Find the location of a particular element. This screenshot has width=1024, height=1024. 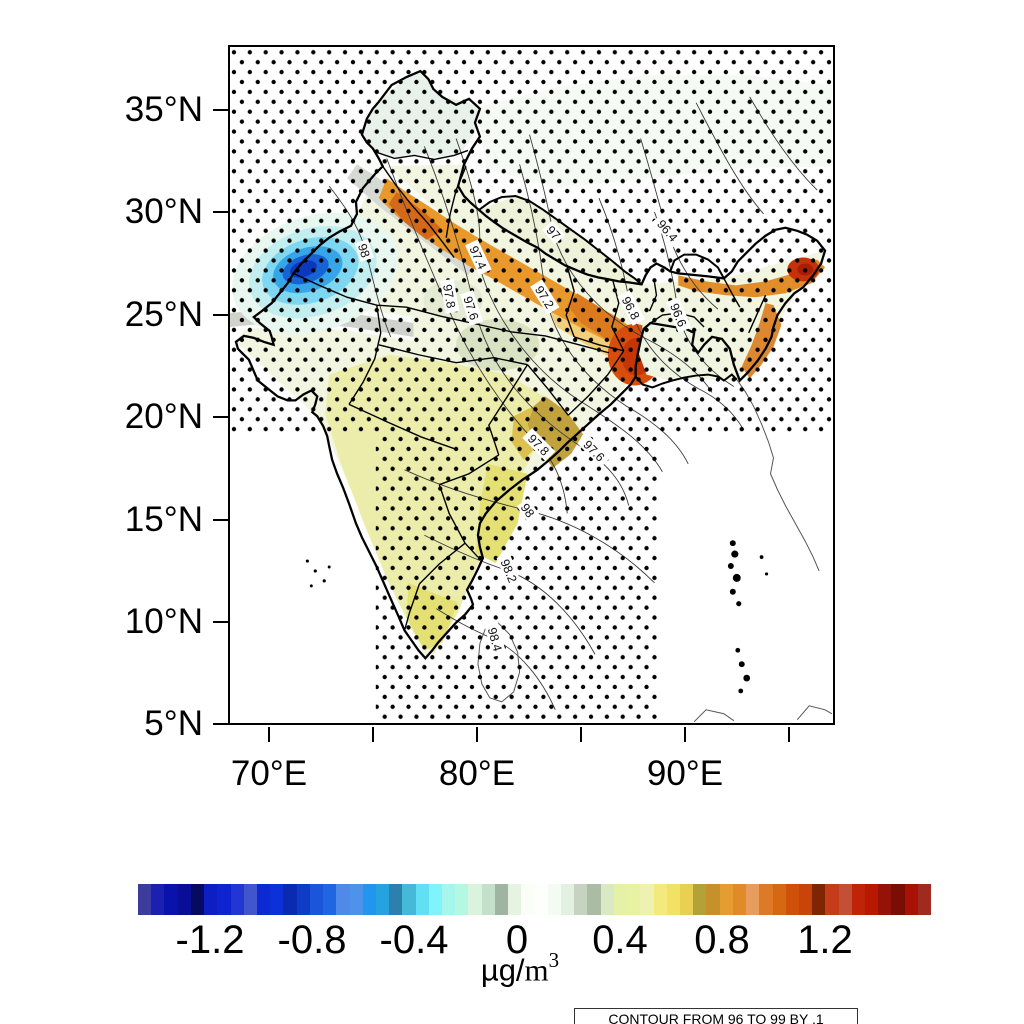

colorbar-unit-label: µg/m3 is located at coordinates (520, 968).